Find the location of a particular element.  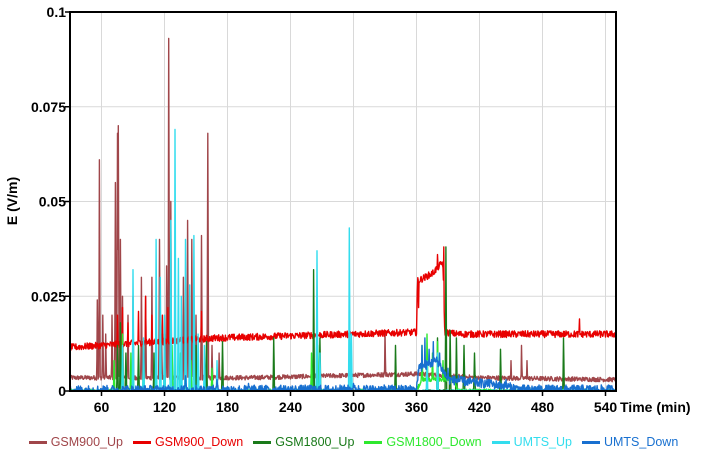

x-tick-label: 420 is located at coordinates (480, 407).